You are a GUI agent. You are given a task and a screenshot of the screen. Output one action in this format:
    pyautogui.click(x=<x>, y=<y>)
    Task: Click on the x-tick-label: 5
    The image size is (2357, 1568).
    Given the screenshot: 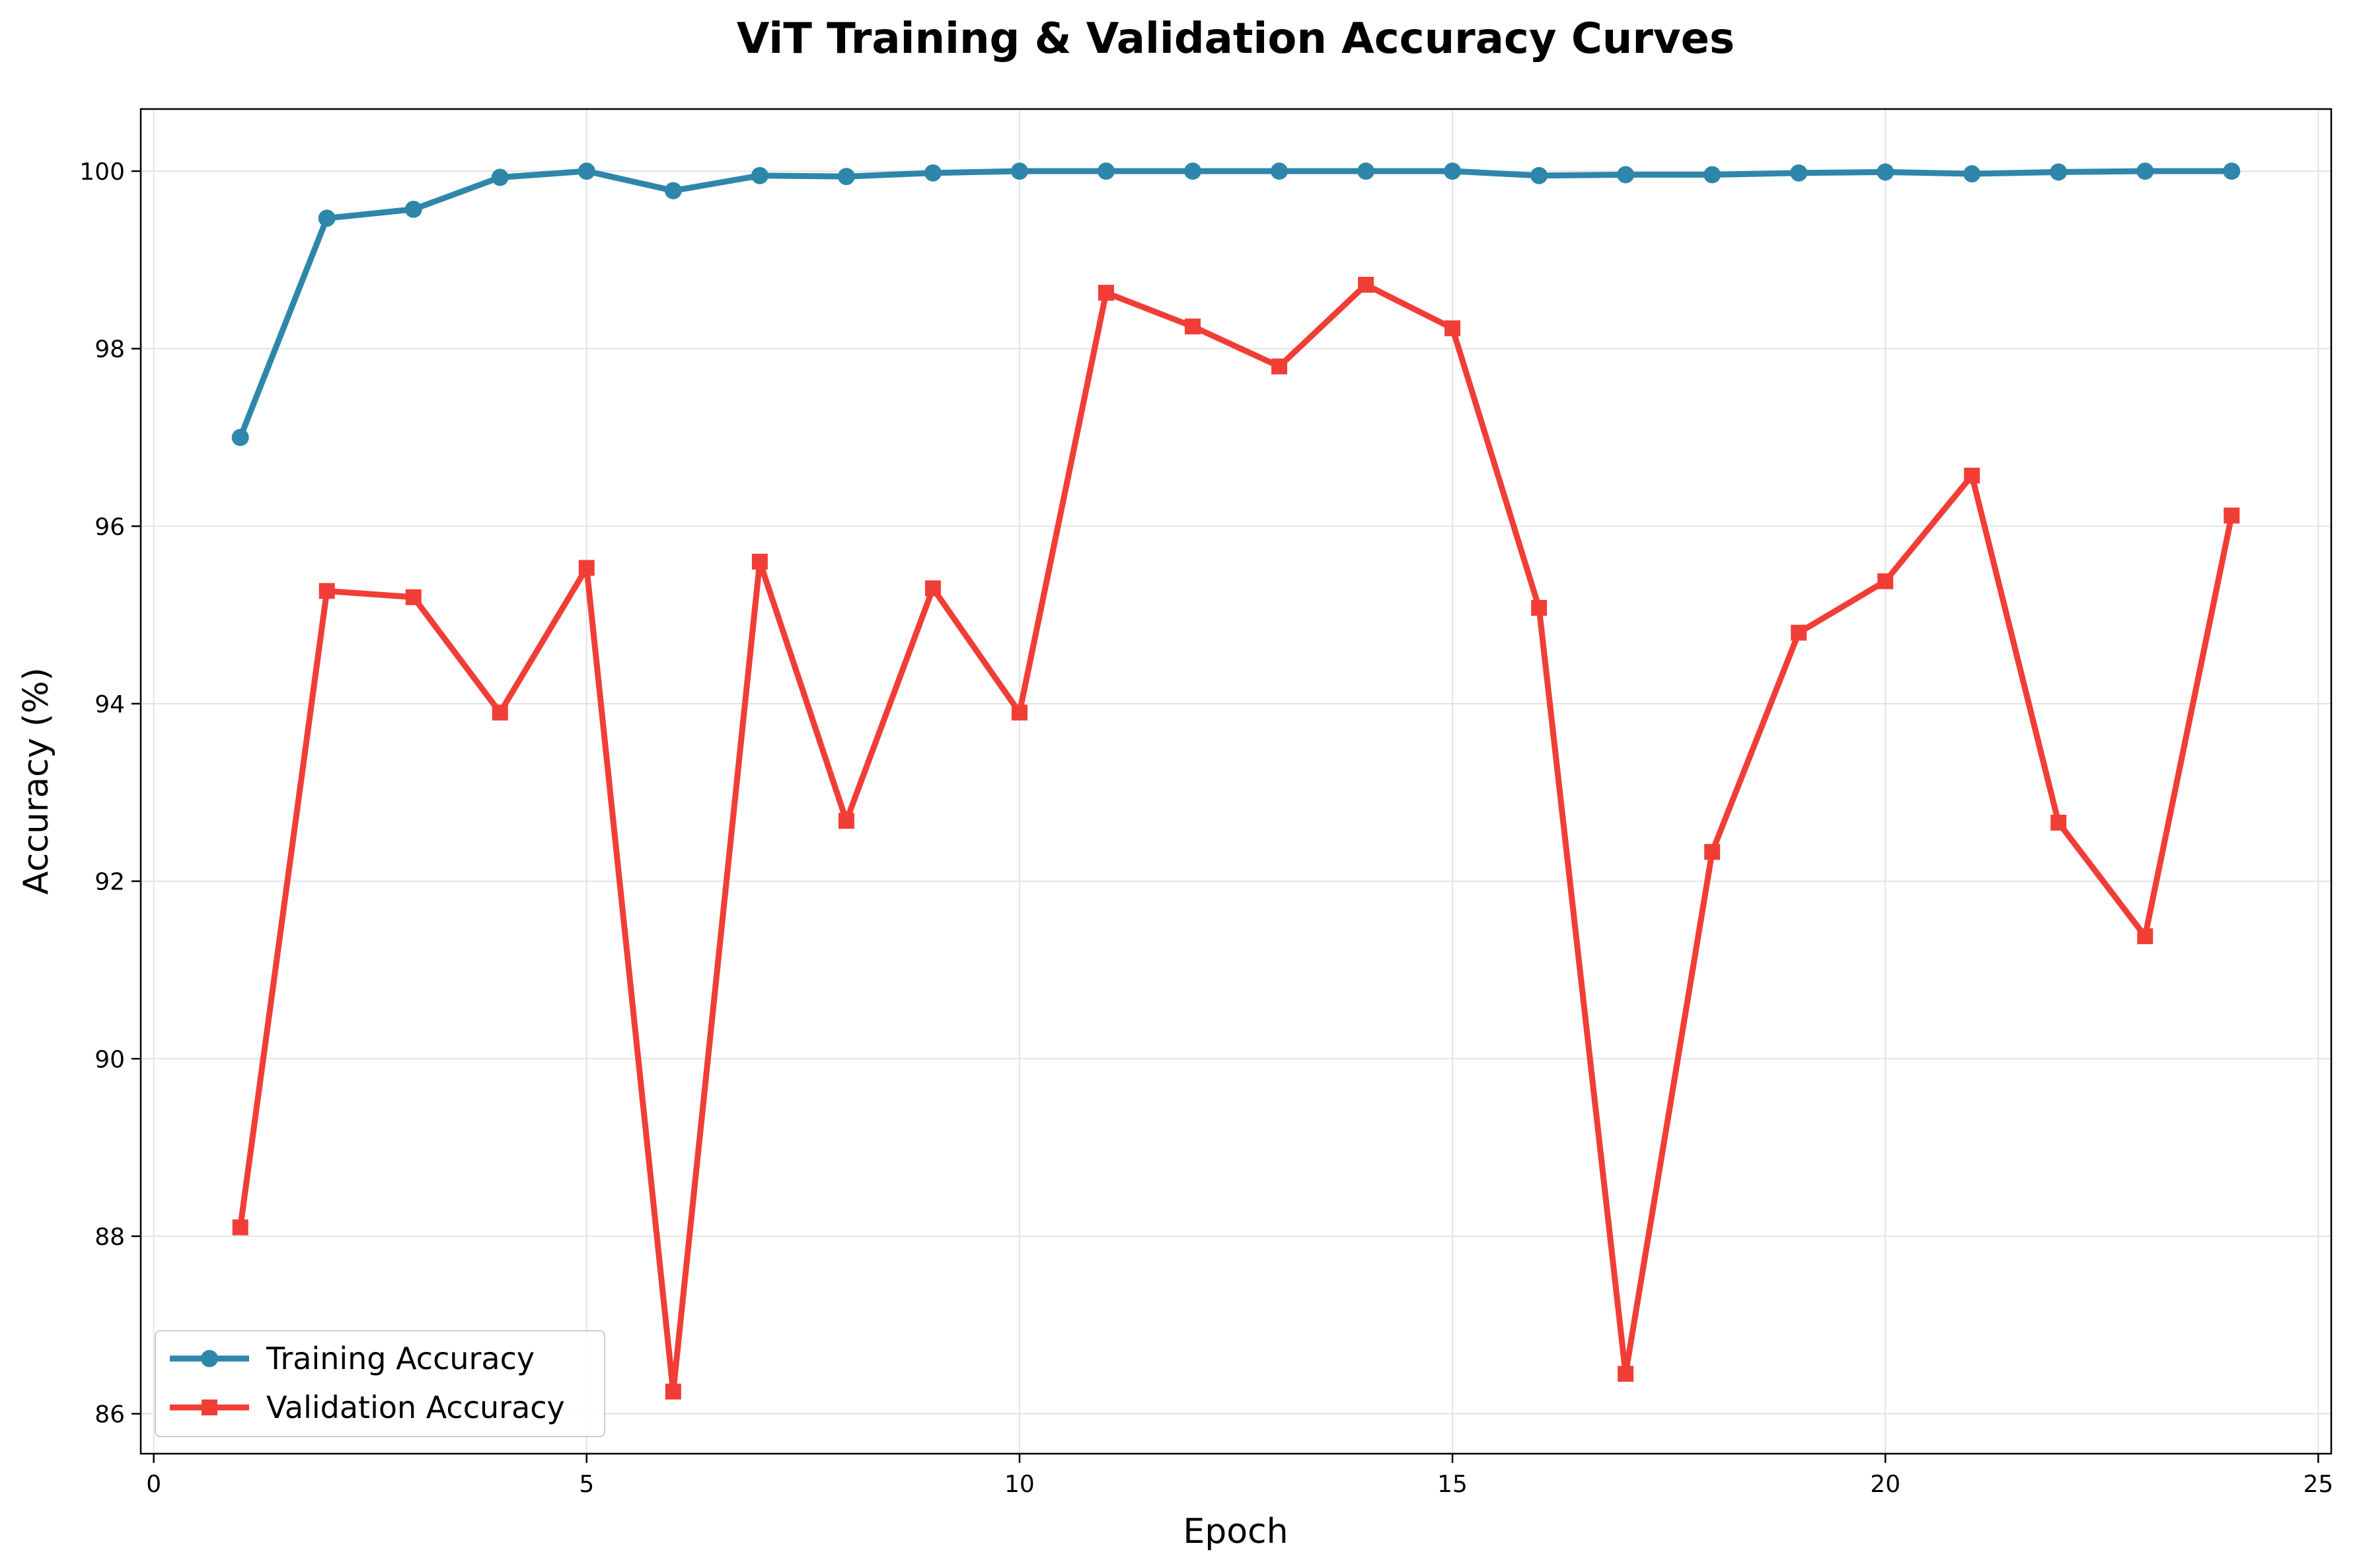 What is the action you would take?
    pyautogui.click(x=586, y=1484)
    